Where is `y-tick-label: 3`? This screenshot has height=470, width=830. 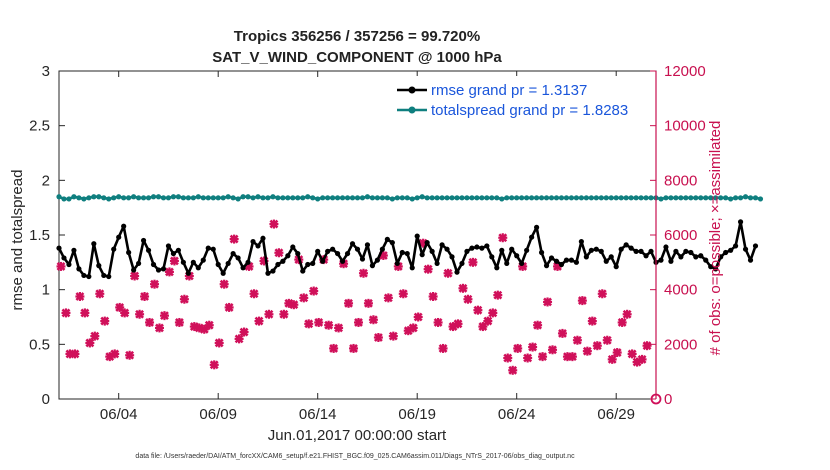 y-tick-label: 3 is located at coordinates (46, 71).